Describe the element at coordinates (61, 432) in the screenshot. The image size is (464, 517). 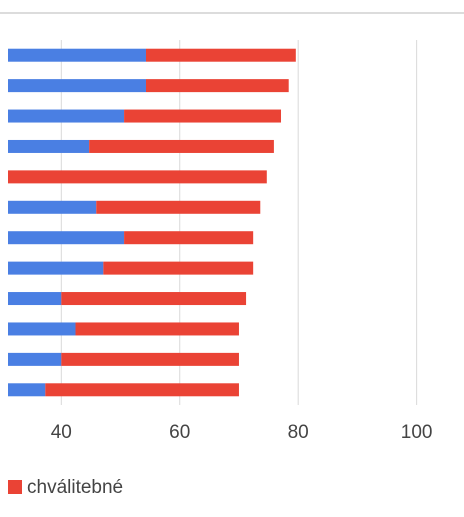
I see `x-tick-label: 40` at that location.